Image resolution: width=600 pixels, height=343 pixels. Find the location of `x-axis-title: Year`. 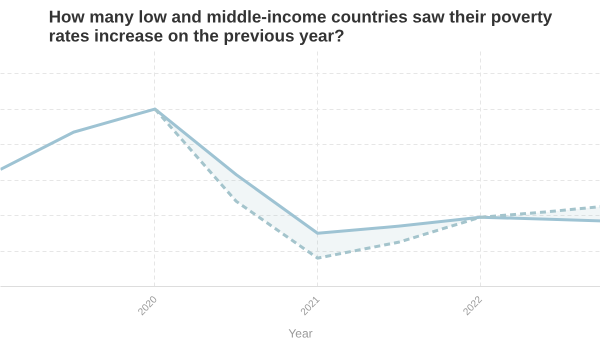

x-axis-title: Year is located at coordinates (300, 333).